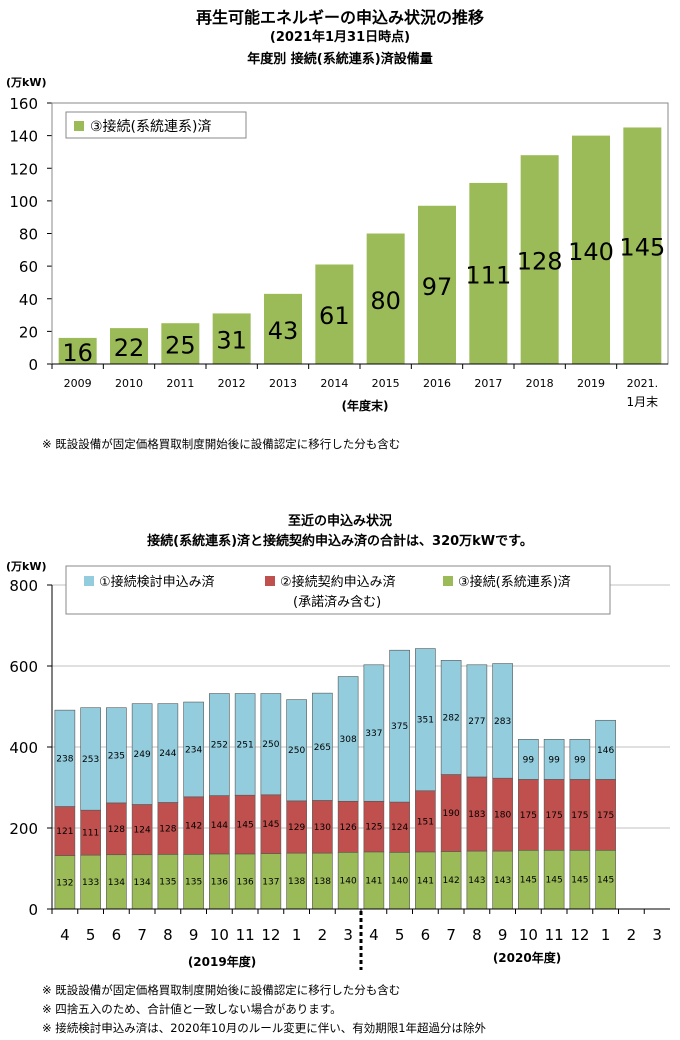  Describe the element at coordinates (386, 383) in the screenshot. I see `x-tick-label: 2015` at that location.